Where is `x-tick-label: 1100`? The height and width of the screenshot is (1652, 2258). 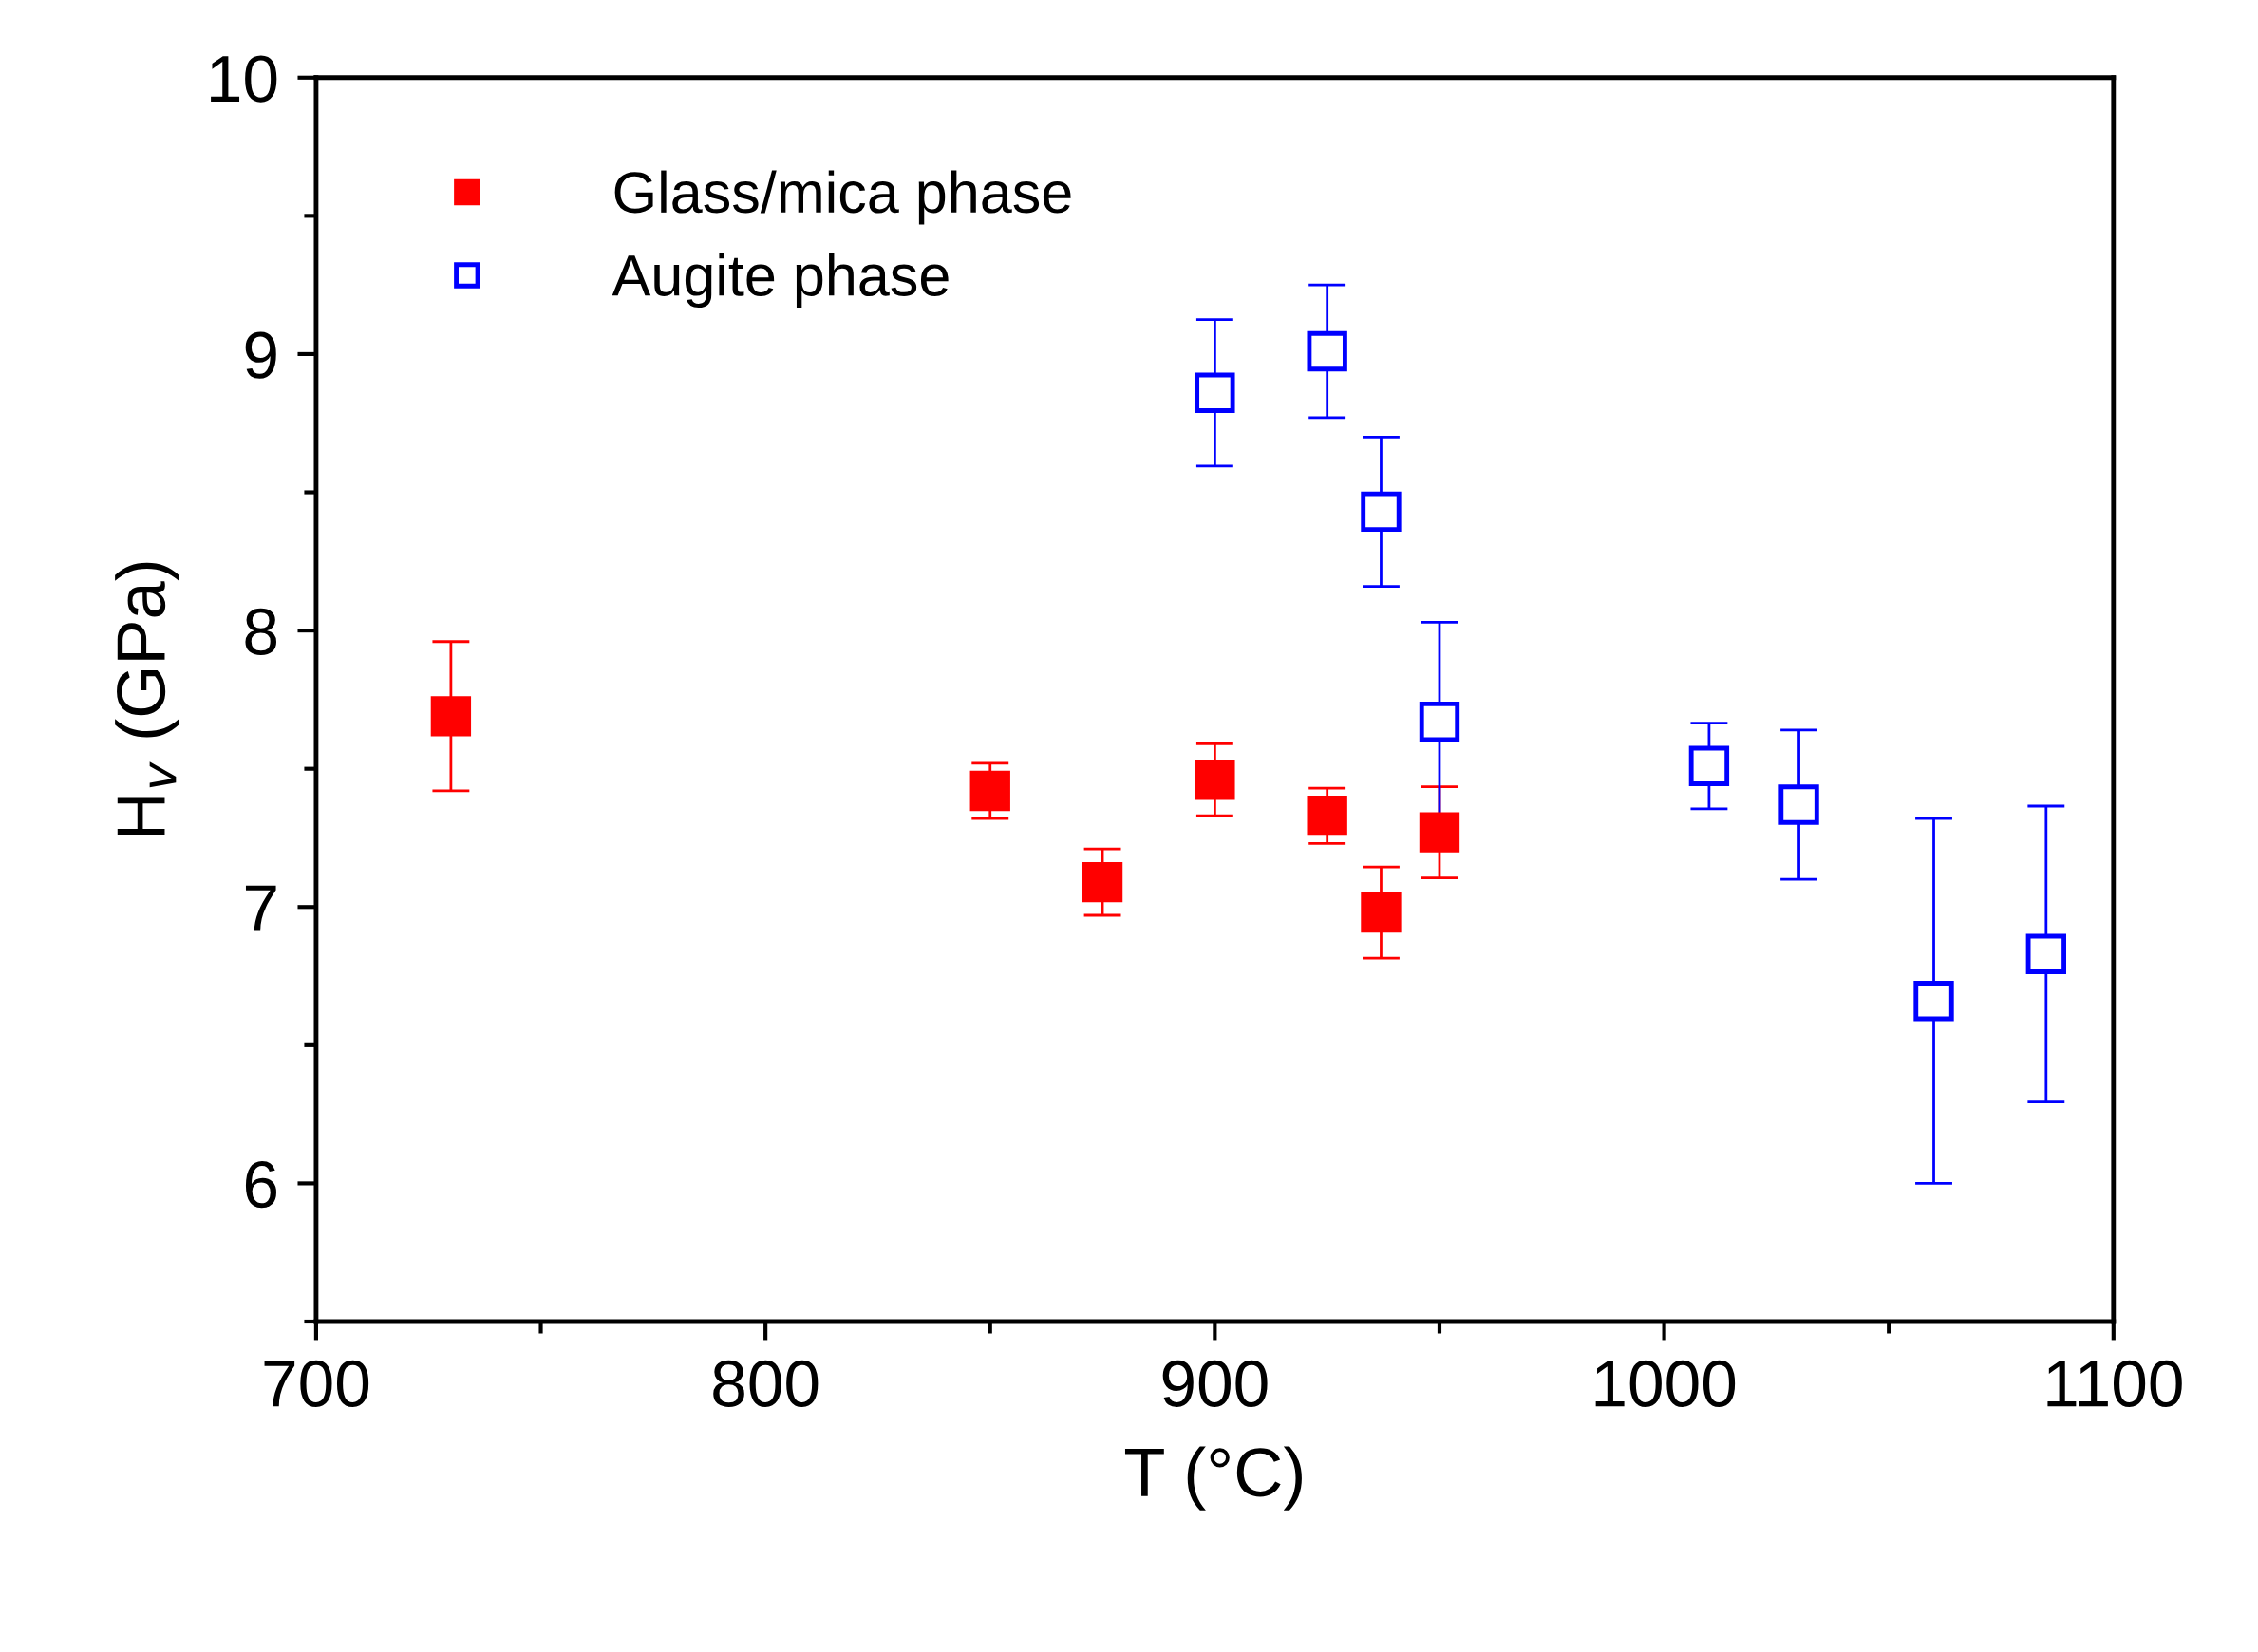
x-tick-label: 1100 is located at coordinates (2114, 1383).